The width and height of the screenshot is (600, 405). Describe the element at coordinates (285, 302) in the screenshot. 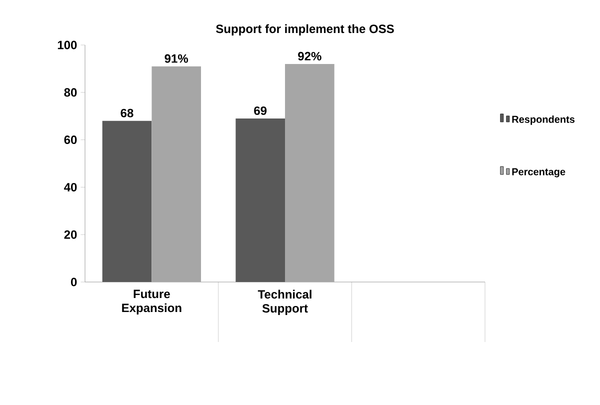

I see `x-tick-label: Technical Support` at that location.